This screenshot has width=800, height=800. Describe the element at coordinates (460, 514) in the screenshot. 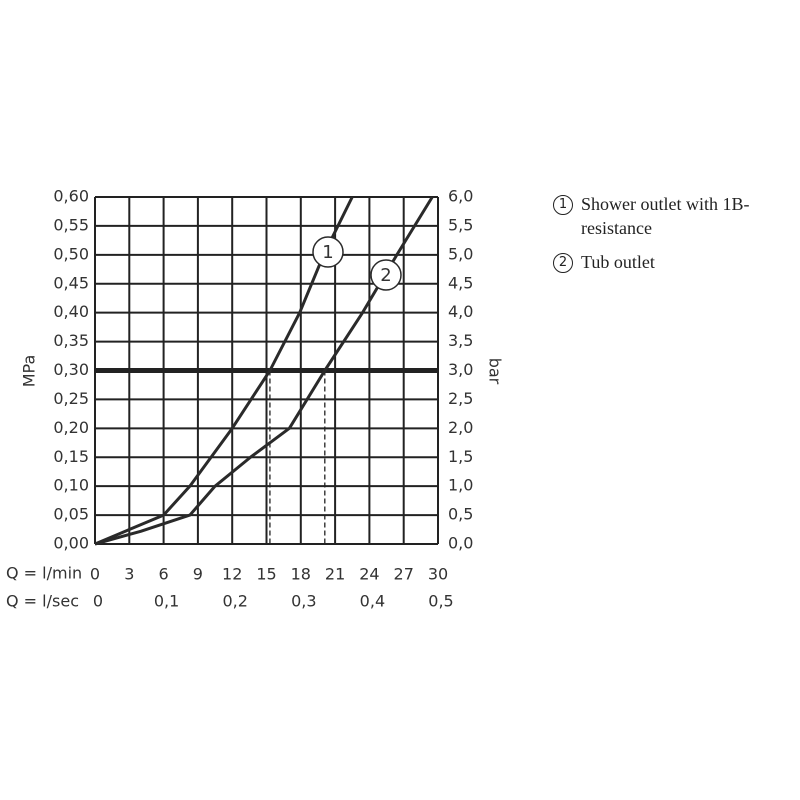

I see `y2-tick-label: 0,5` at that location.